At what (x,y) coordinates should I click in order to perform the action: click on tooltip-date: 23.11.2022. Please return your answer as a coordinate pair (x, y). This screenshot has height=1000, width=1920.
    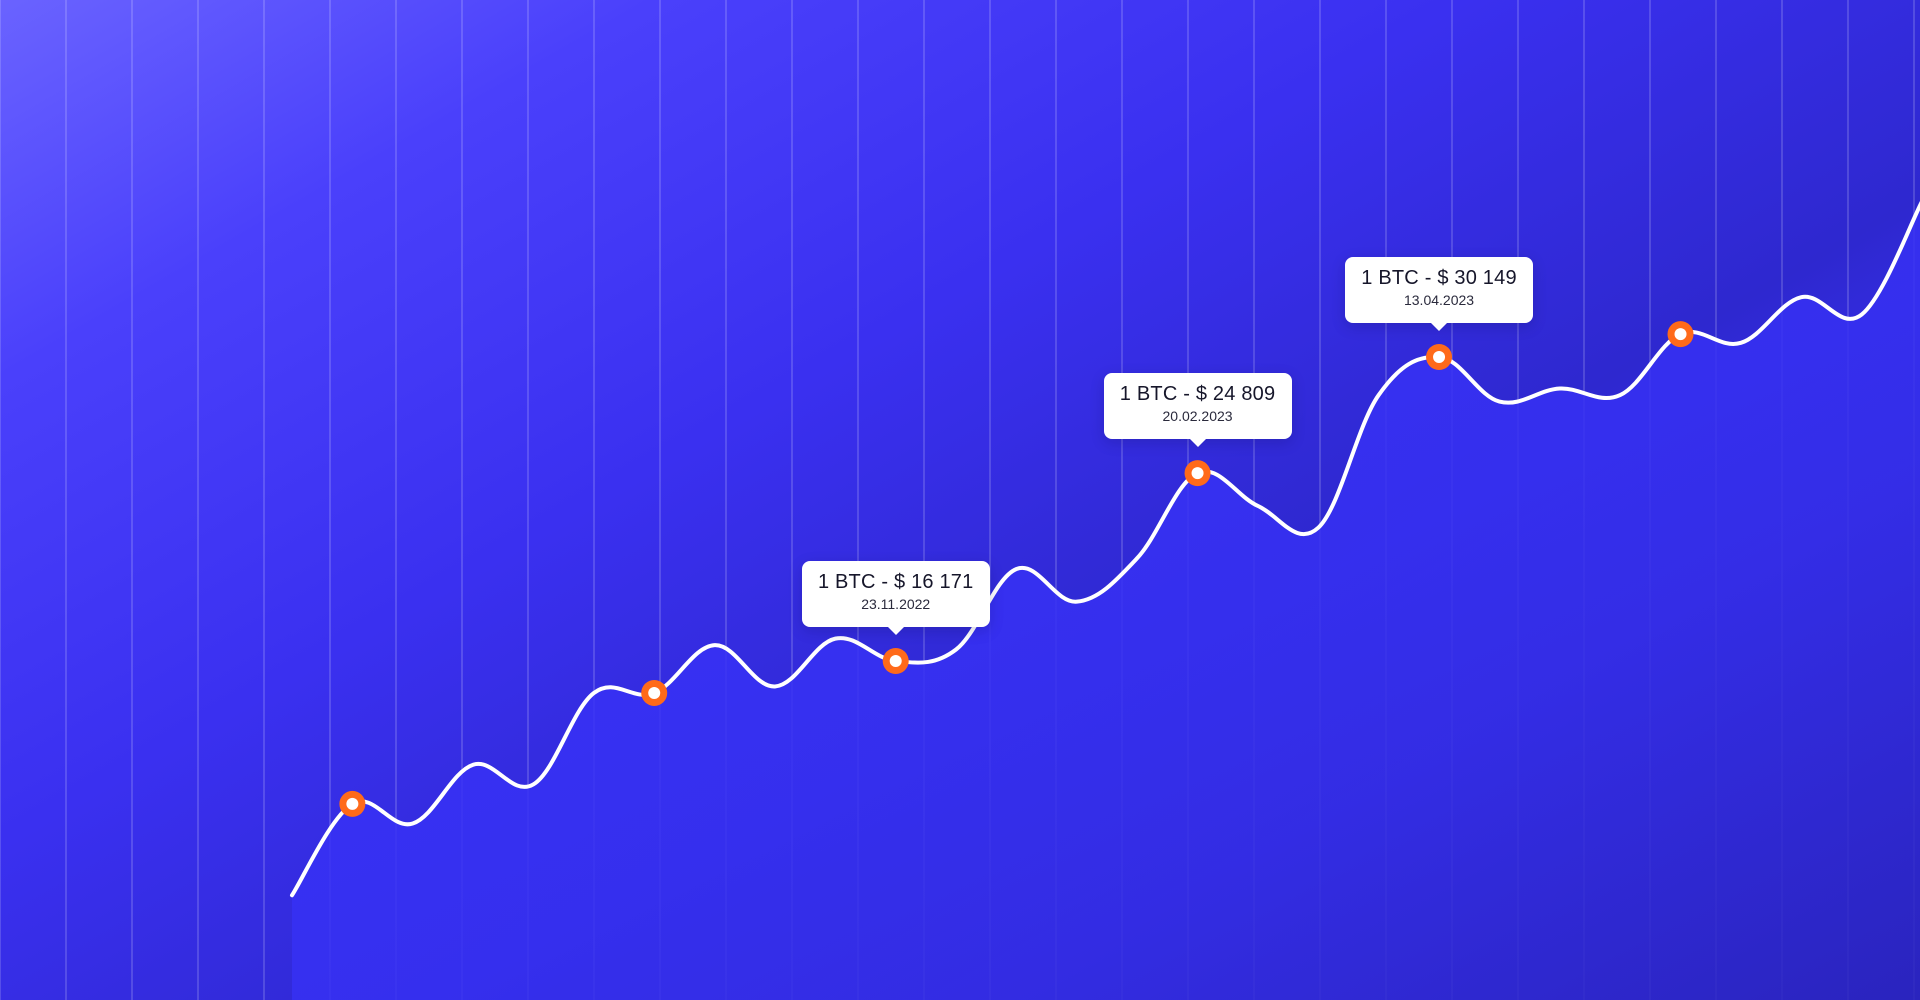
    Looking at the image, I should click on (896, 604).